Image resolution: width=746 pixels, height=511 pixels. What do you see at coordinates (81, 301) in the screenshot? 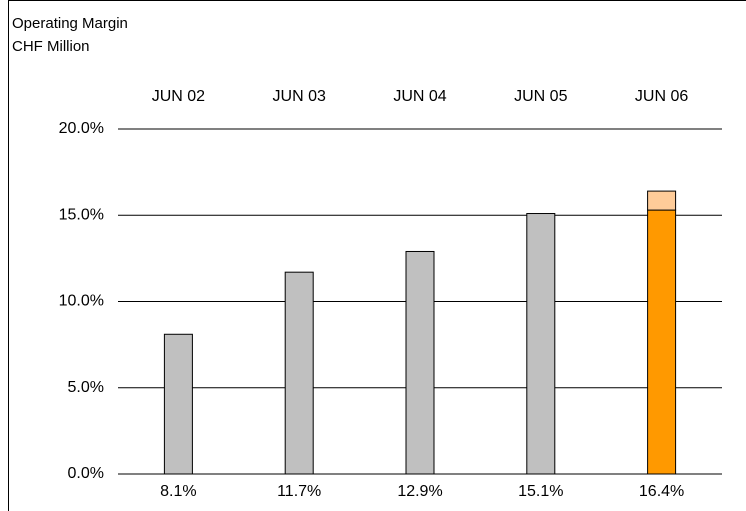
I see `y-tick-label: 10.0%` at bounding box center [81, 301].